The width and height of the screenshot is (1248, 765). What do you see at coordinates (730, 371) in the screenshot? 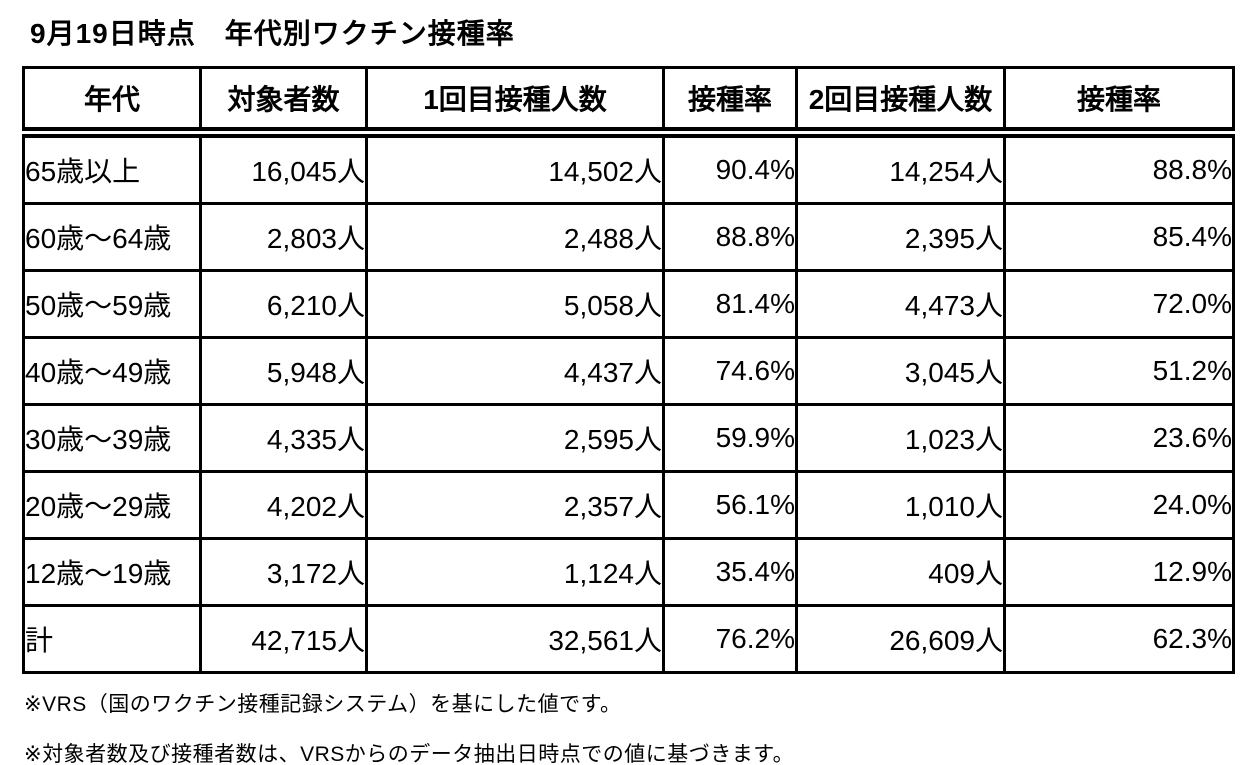
I see `cell-dose1-rate: 74.6%` at bounding box center [730, 371].